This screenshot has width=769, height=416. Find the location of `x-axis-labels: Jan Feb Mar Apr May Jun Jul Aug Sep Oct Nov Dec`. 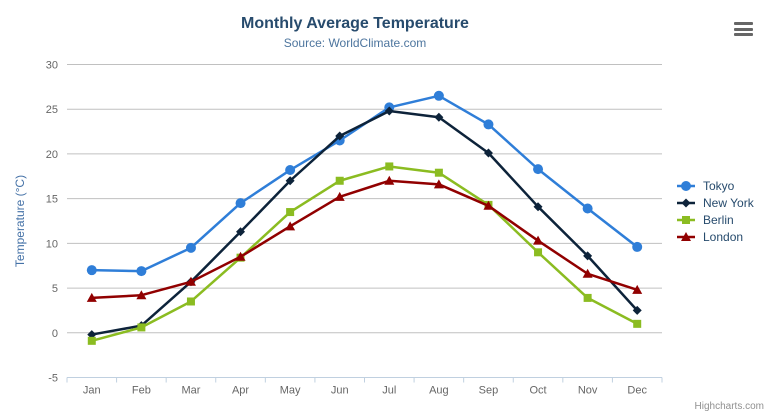

x-axis-labels: Jan Feb Mar Apr May Jun Jul Aug Sep Oct Nov Dec is located at coordinates (365, 391).